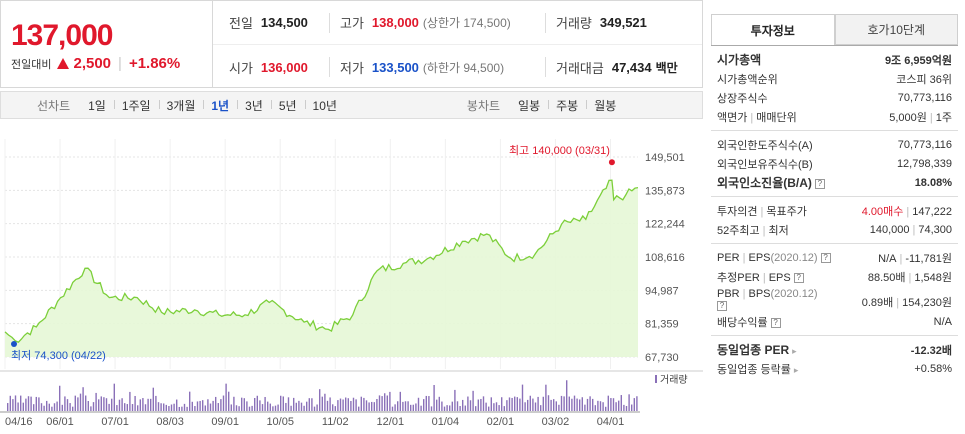 This screenshot has height=434, width=965. What do you see at coordinates (896, 29) in the screenshot?
I see `tab-quote-10: 호가10단계` at bounding box center [896, 29].